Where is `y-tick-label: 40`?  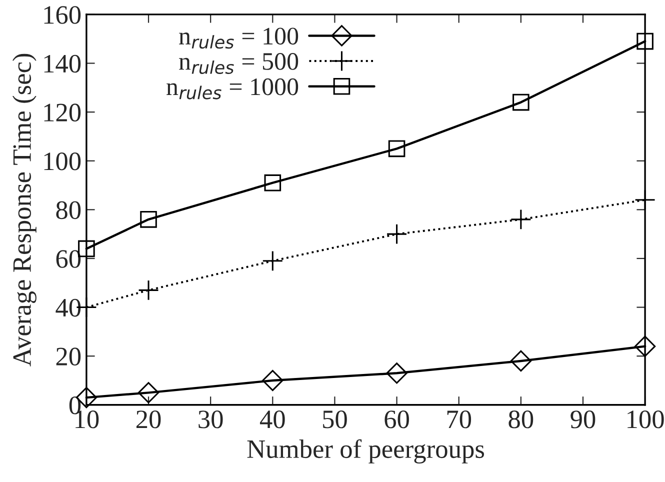
y-tick-label: 40 is located at coordinates (68, 307).